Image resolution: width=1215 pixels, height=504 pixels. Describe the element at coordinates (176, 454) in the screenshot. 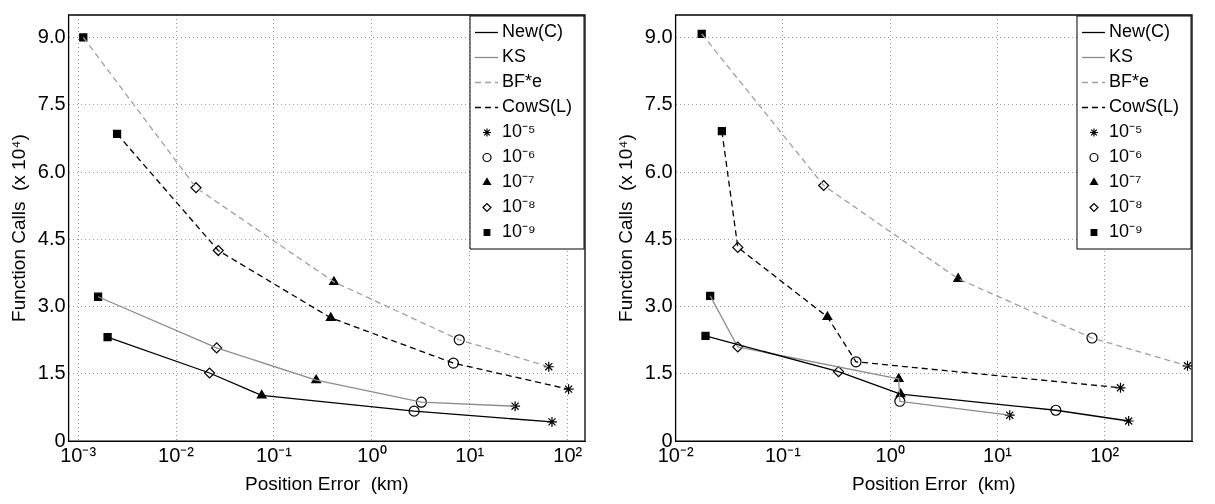

I see `x-tick-label: 10⁻²` at that location.